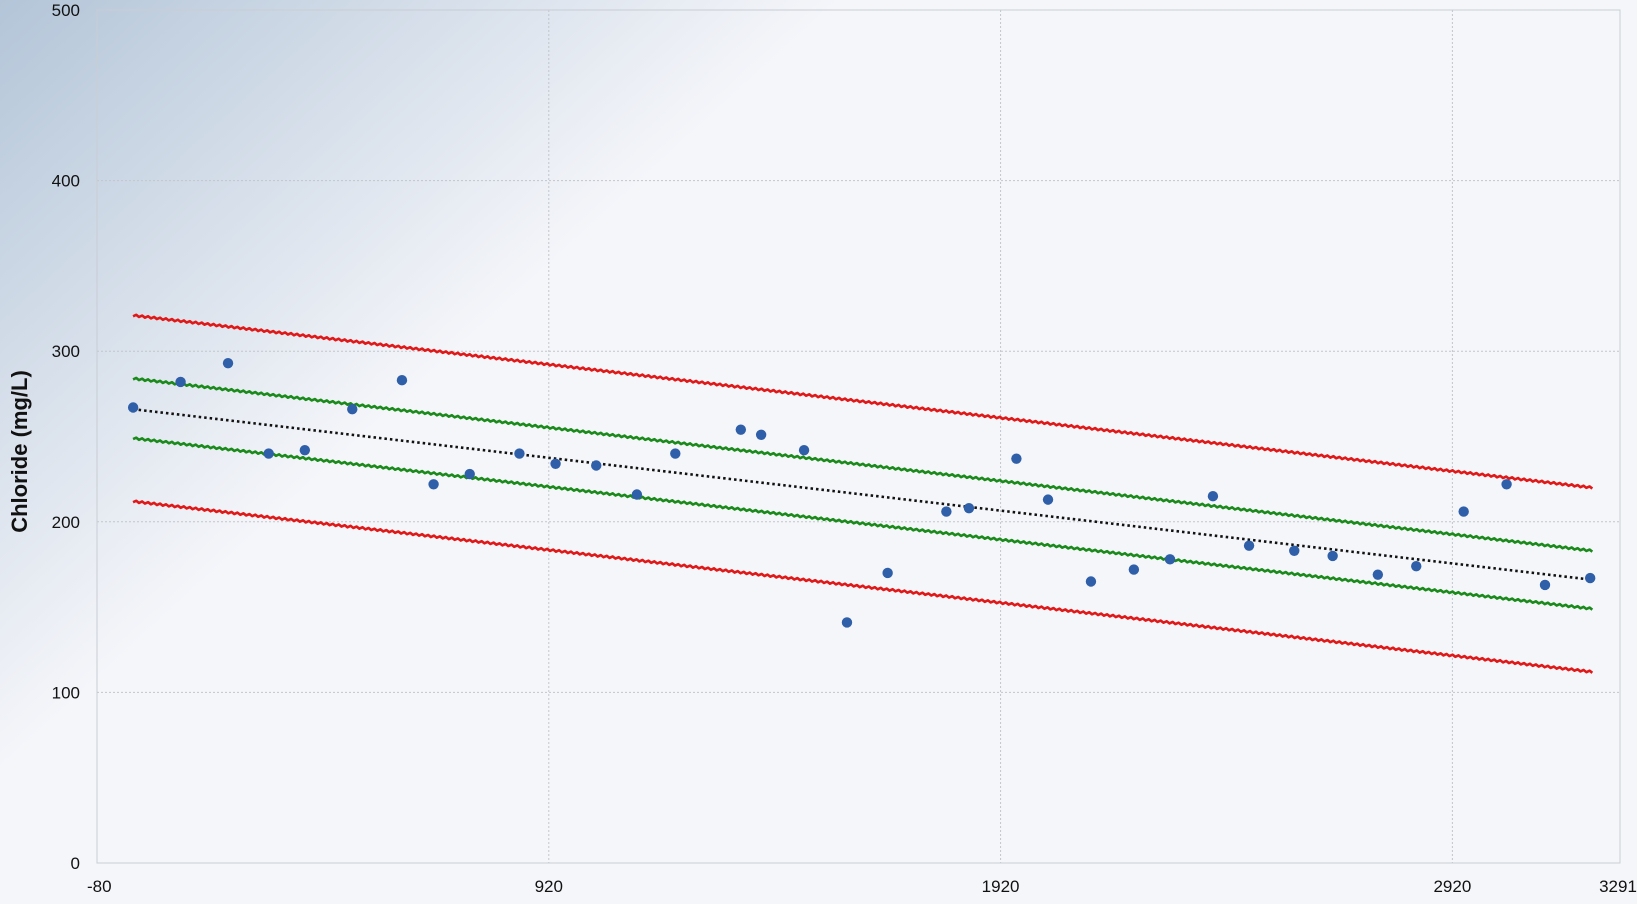 The height and width of the screenshot is (904, 1637). Describe the element at coordinates (66, 692) in the screenshot. I see `y-tick-label: 100` at that location.